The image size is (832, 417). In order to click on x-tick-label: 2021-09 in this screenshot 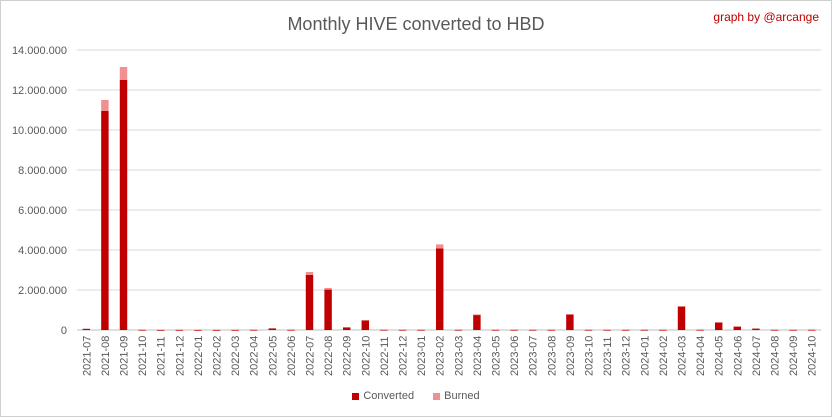, I will do `click(125, 356)`.